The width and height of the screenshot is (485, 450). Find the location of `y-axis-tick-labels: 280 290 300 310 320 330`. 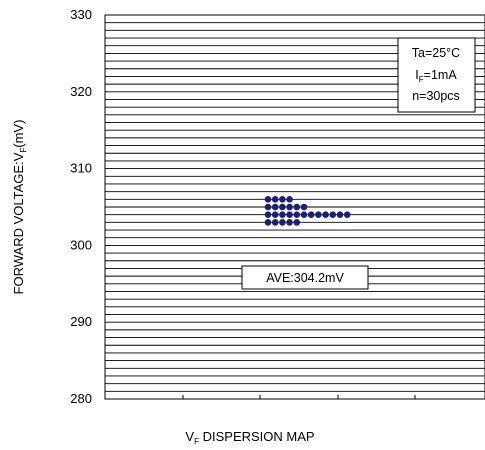

y-axis-tick-labels: 280 290 300 310 320 330 is located at coordinates (81, 206).